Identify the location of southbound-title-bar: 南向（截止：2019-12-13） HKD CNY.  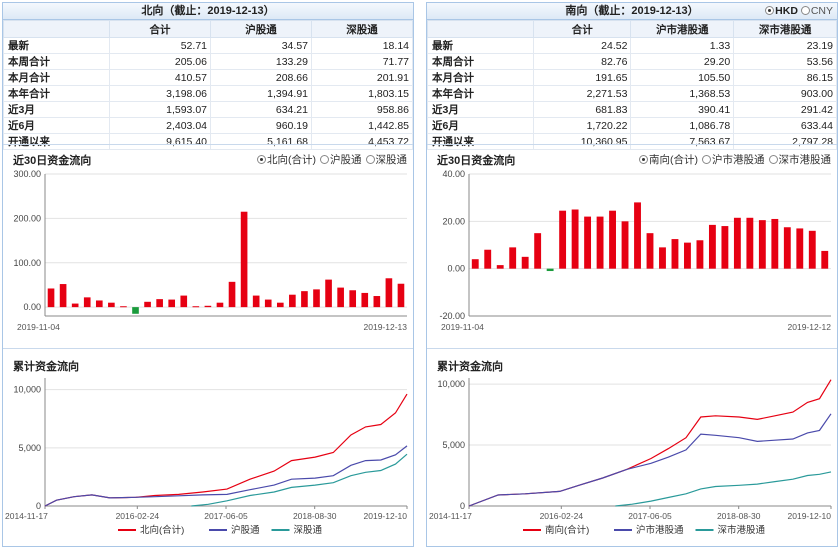
(632, 11).